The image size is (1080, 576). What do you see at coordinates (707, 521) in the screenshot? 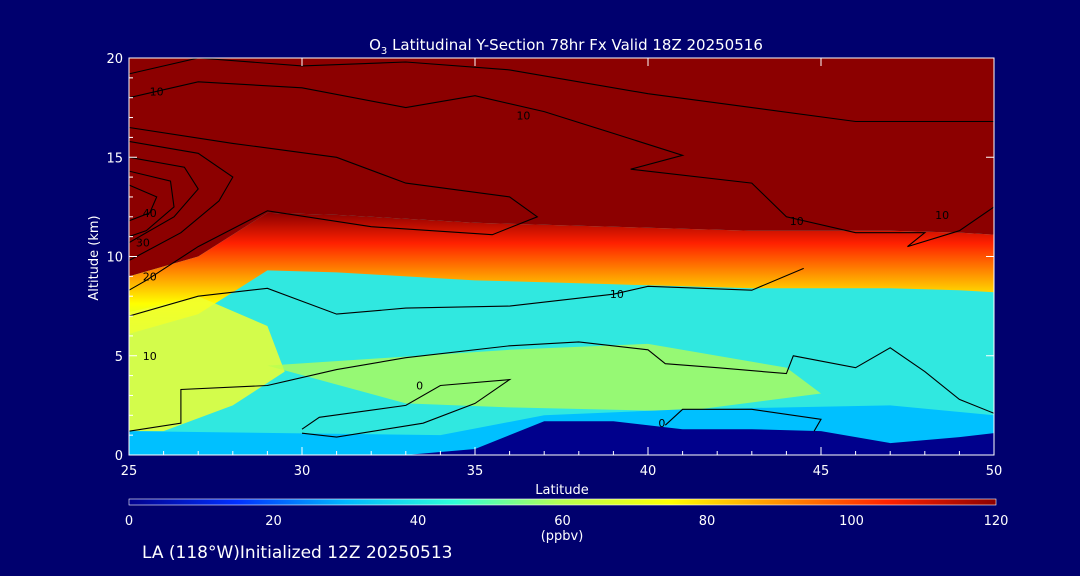
I see `colorbar-tick-label: 80` at bounding box center [707, 521].